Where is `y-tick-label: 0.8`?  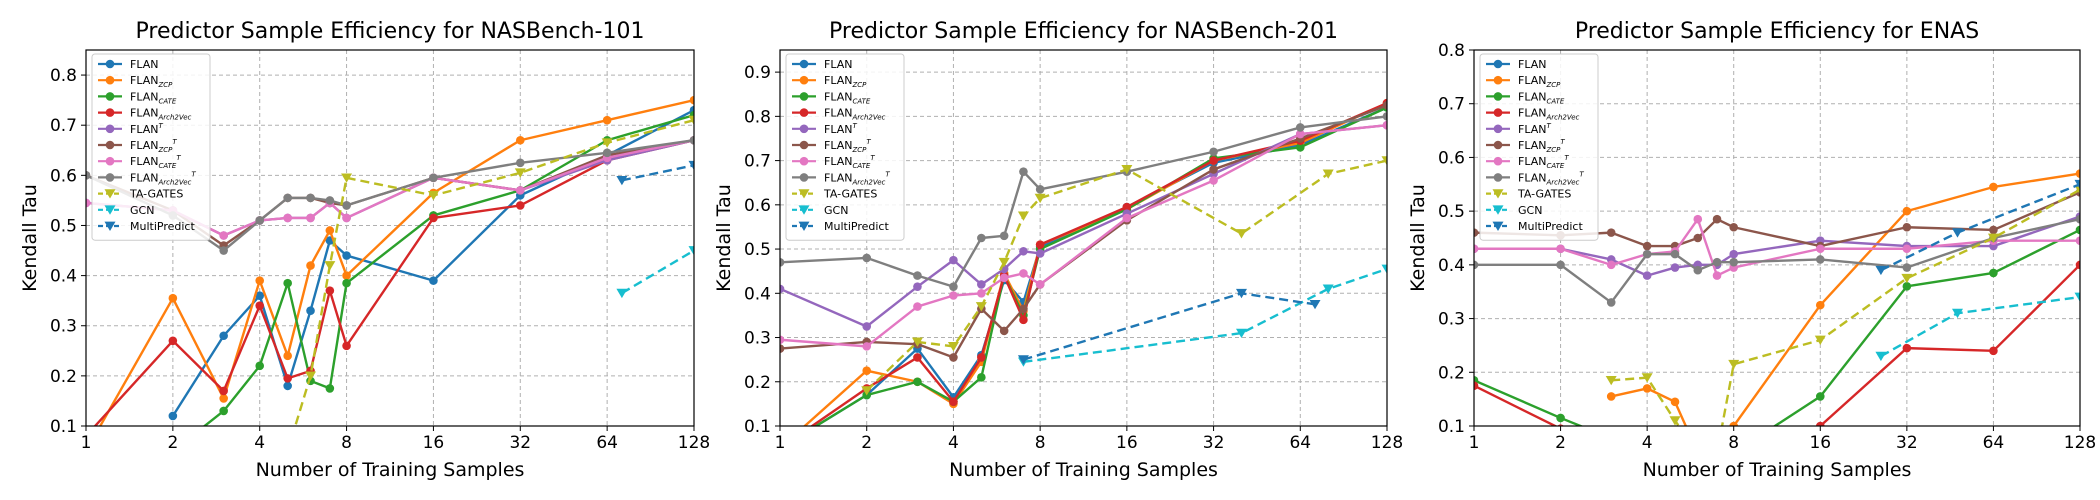 y-tick-label: 0.8 is located at coordinates (63, 76).